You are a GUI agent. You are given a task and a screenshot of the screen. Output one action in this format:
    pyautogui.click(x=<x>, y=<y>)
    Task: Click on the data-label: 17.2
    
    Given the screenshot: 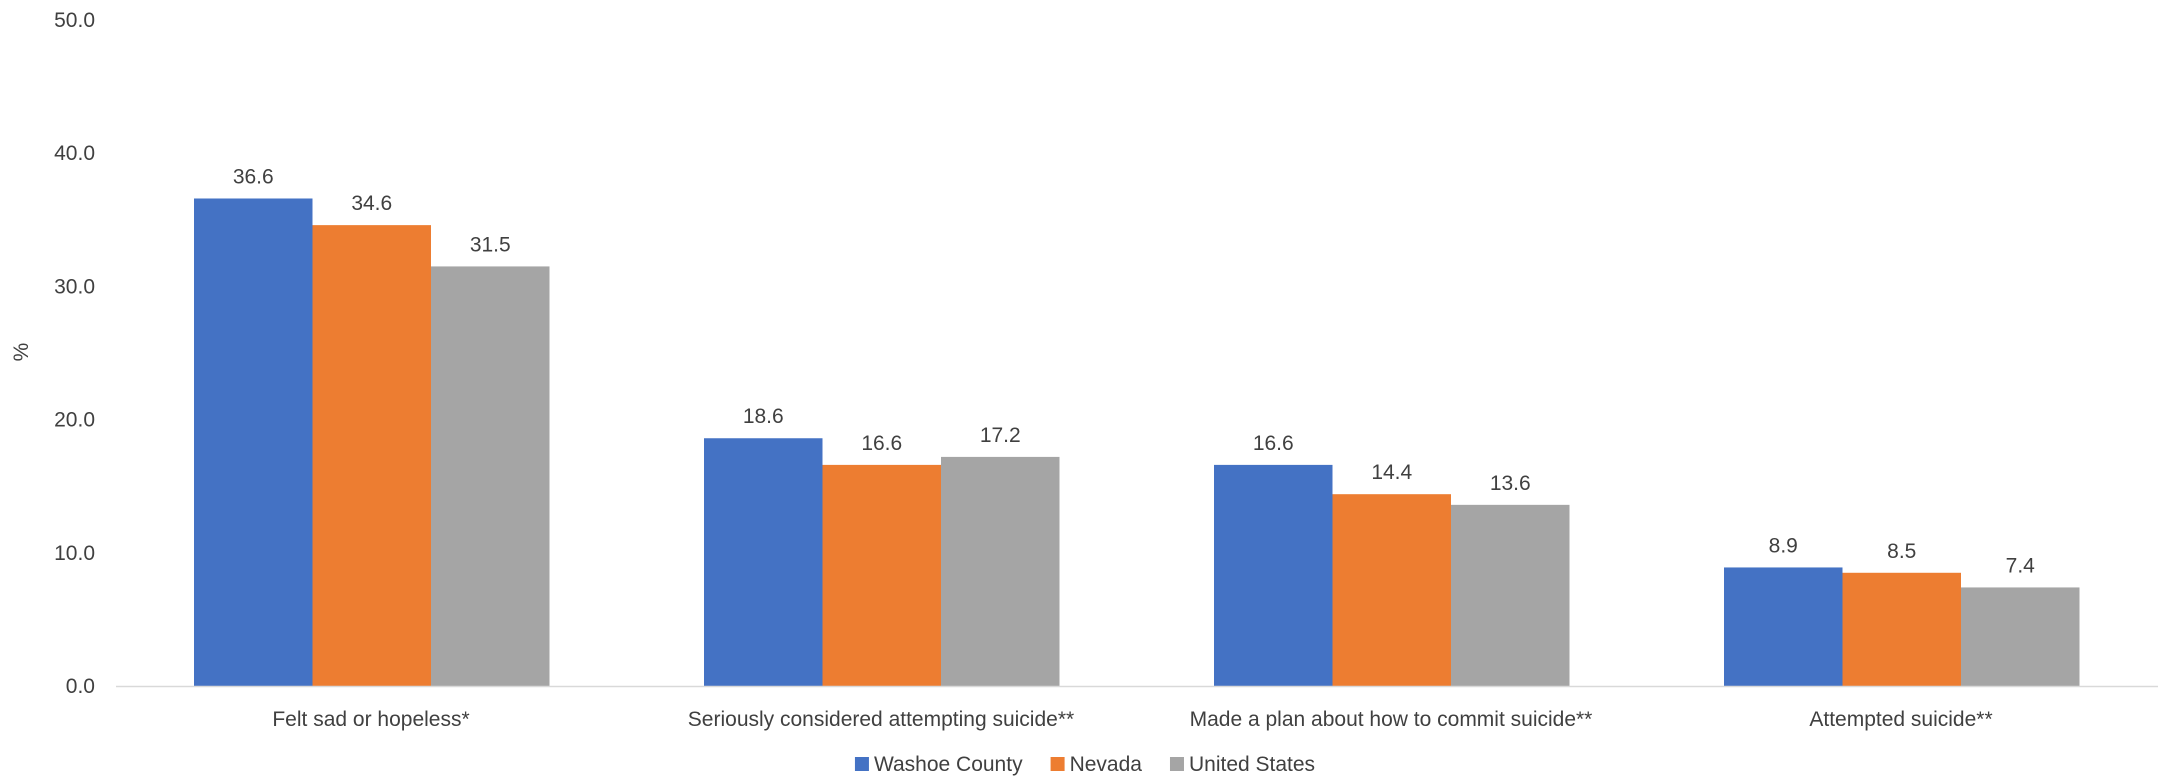 What is the action you would take?
    pyautogui.click(x=1000, y=435)
    